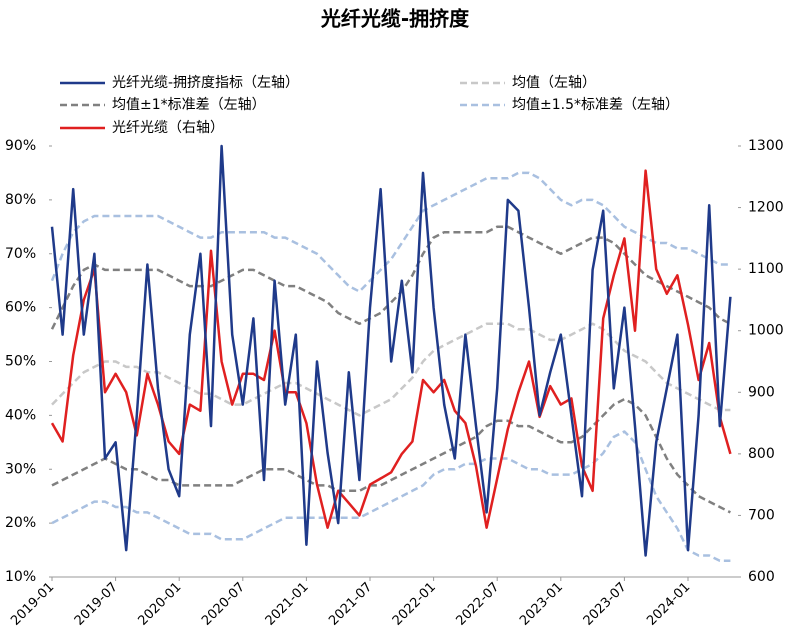  Describe the element at coordinates (761, 392) in the screenshot. I see `y2-tick-label: 900` at that location.